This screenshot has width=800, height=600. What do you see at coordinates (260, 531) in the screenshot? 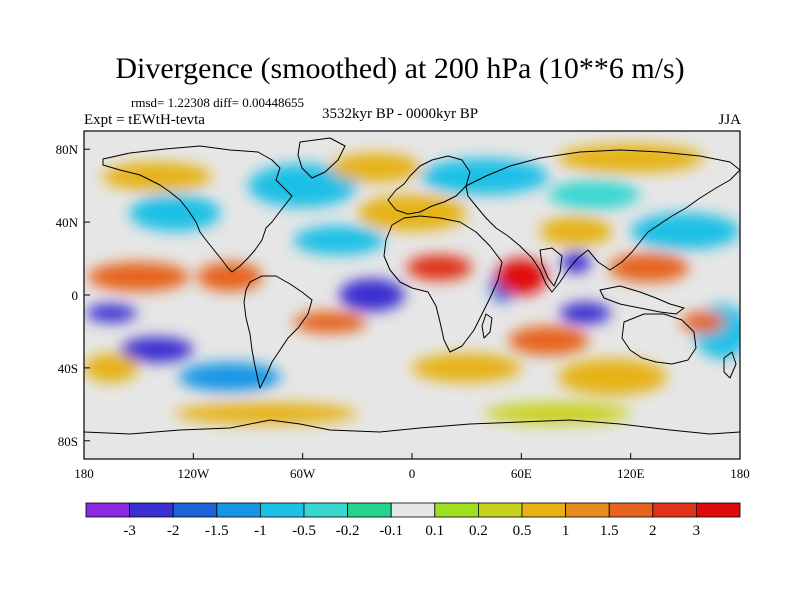
I see `colorbar-label-3: -1` at bounding box center [260, 531].